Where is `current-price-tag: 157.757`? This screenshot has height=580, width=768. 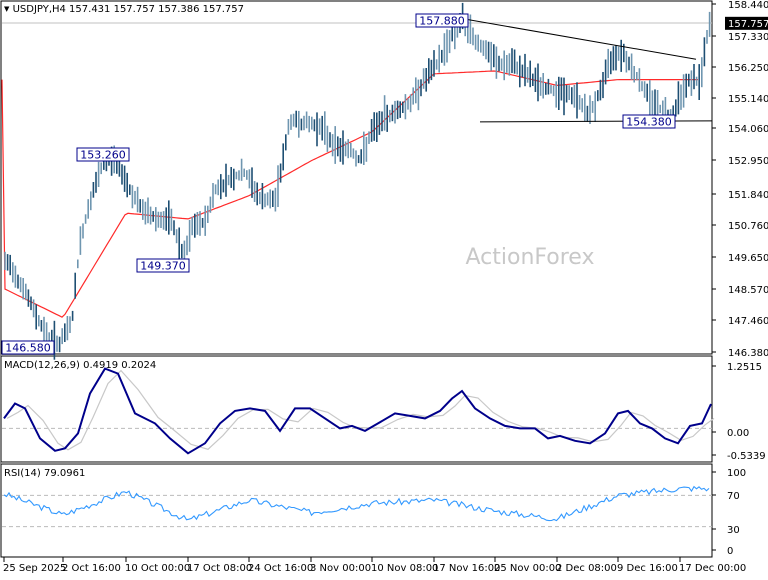
current-price-tag: 157.757 is located at coordinates (748, 24).